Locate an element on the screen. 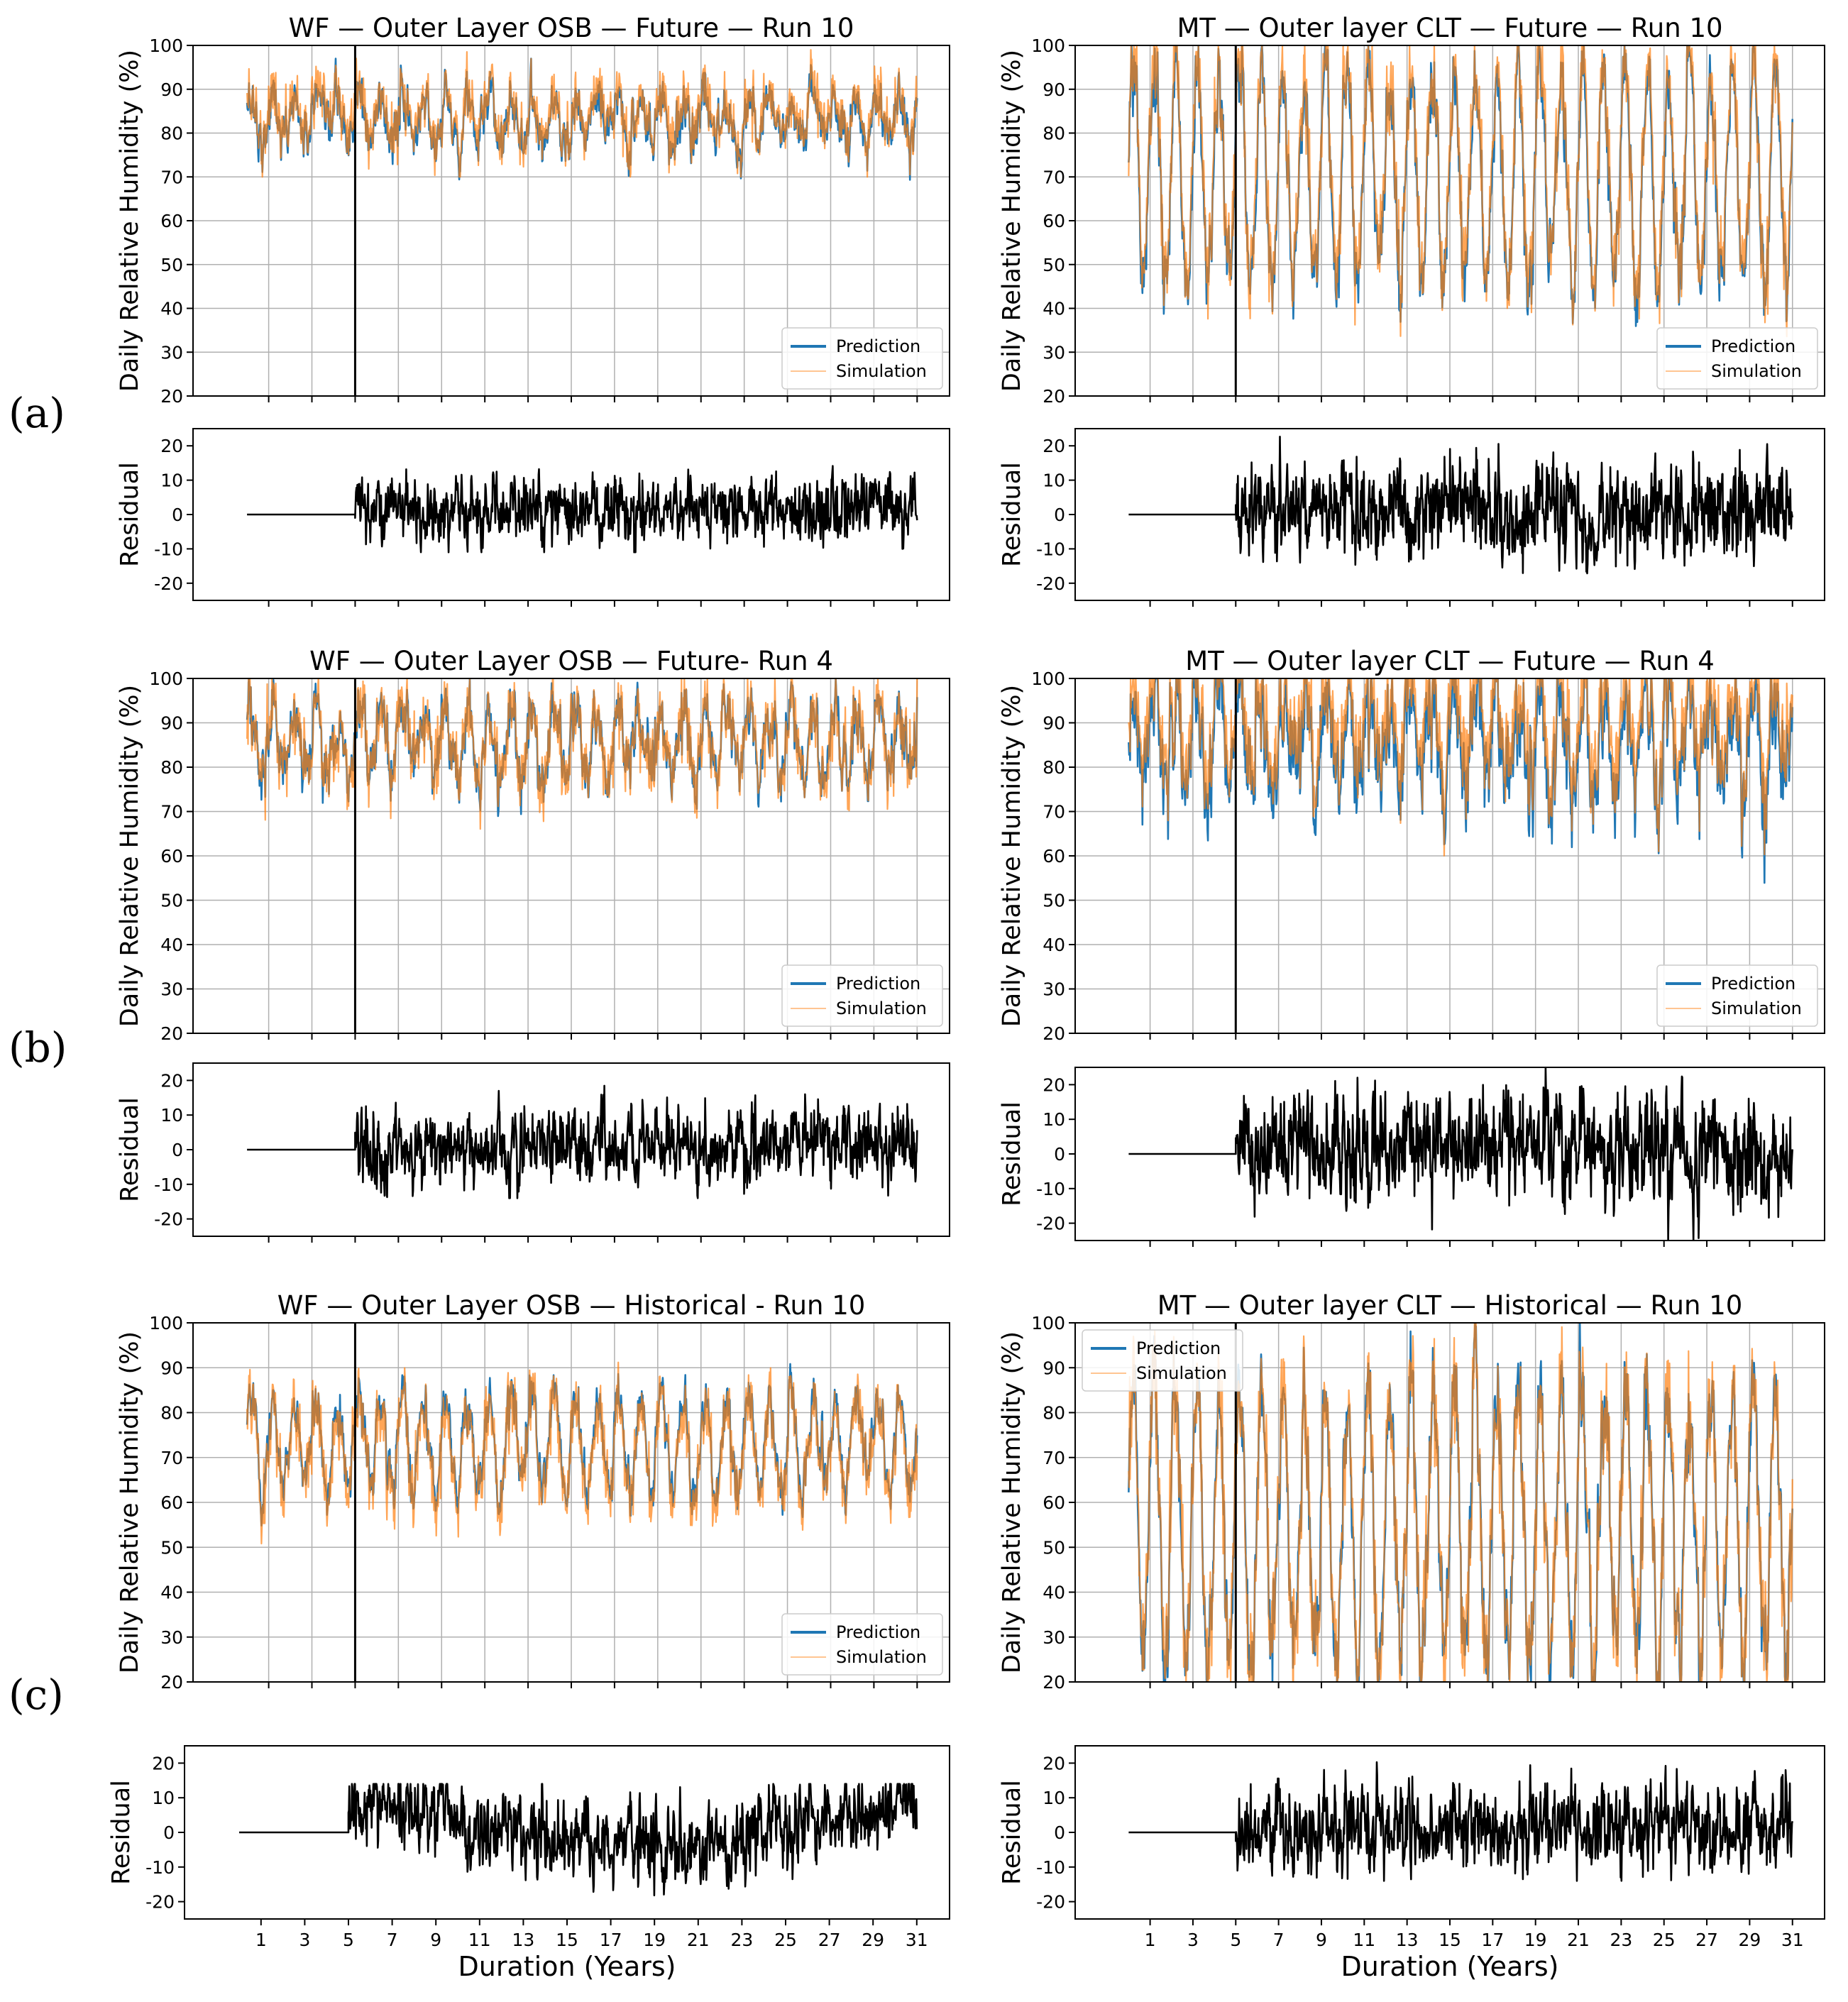 The image size is (1848, 2002). panel-label-a: (a) is located at coordinates (37, 413).